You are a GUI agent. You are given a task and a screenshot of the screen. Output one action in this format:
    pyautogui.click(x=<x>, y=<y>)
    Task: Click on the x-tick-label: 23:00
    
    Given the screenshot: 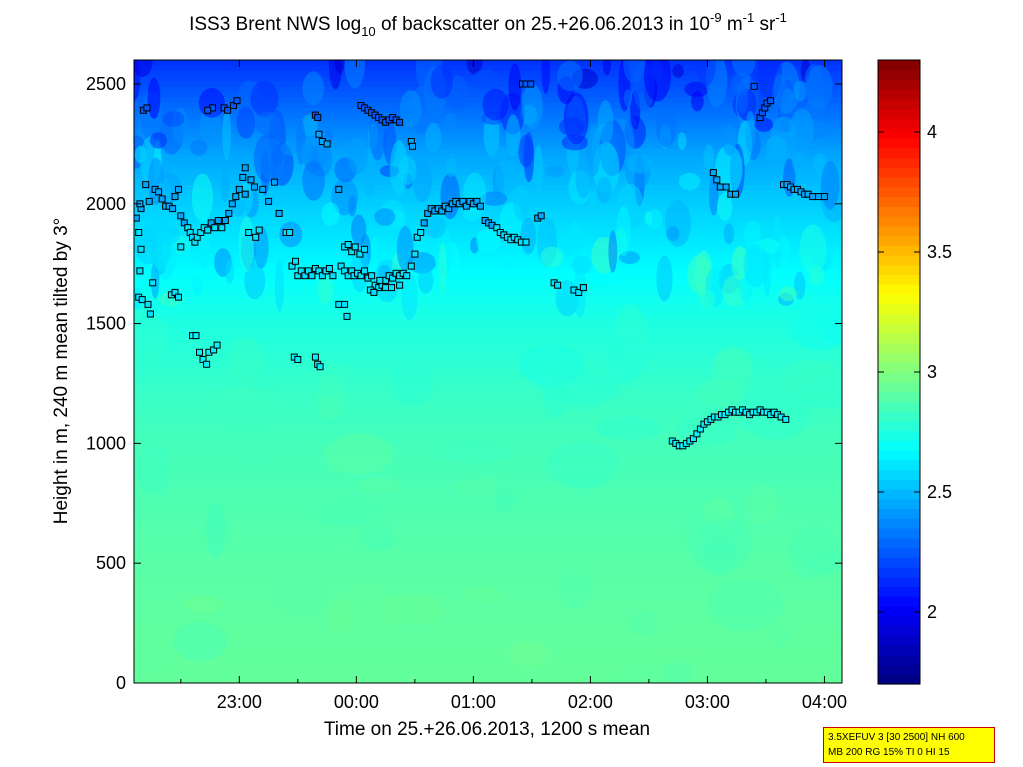 What is the action you would take?
    pyautogui.click(x=239, y=702)
    